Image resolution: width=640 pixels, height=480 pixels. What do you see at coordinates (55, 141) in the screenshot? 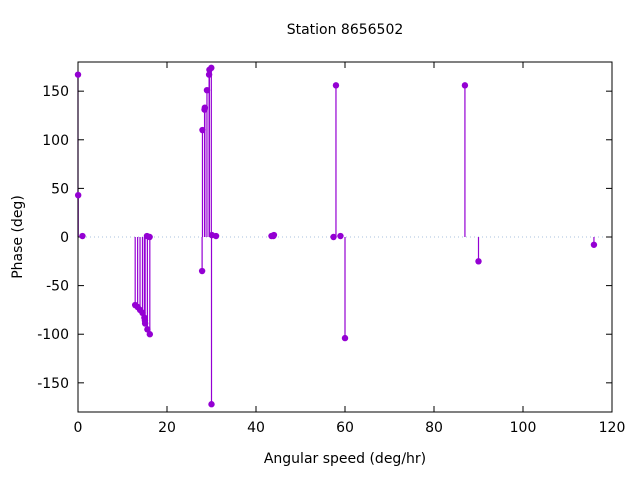
I see `y-tick-label: 100` at bounding box center [55, 141].